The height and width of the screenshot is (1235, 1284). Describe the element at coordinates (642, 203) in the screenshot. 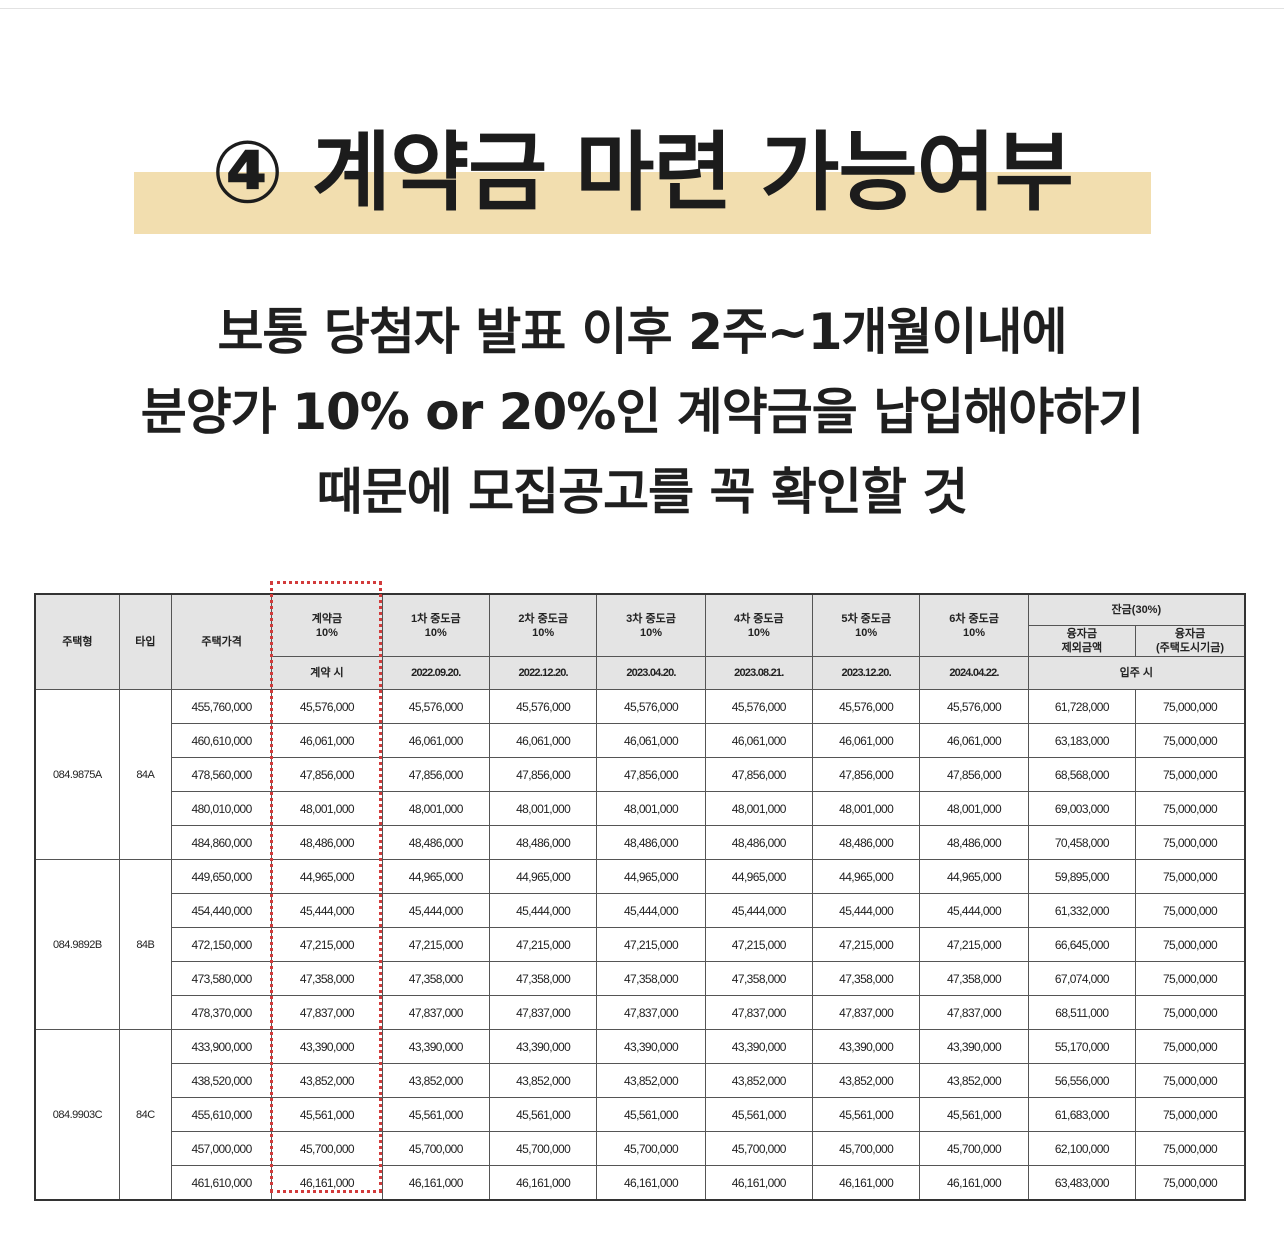

I see `title-highlight` at that location.